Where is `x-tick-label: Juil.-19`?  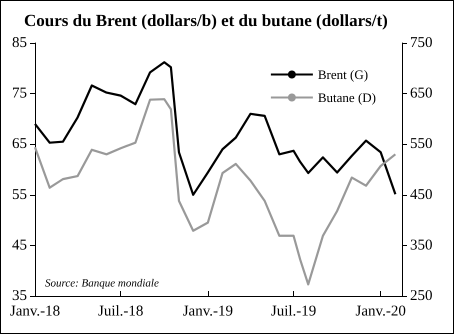
x-tick-label: Juil.-19 is located at coordinates (293, 312).